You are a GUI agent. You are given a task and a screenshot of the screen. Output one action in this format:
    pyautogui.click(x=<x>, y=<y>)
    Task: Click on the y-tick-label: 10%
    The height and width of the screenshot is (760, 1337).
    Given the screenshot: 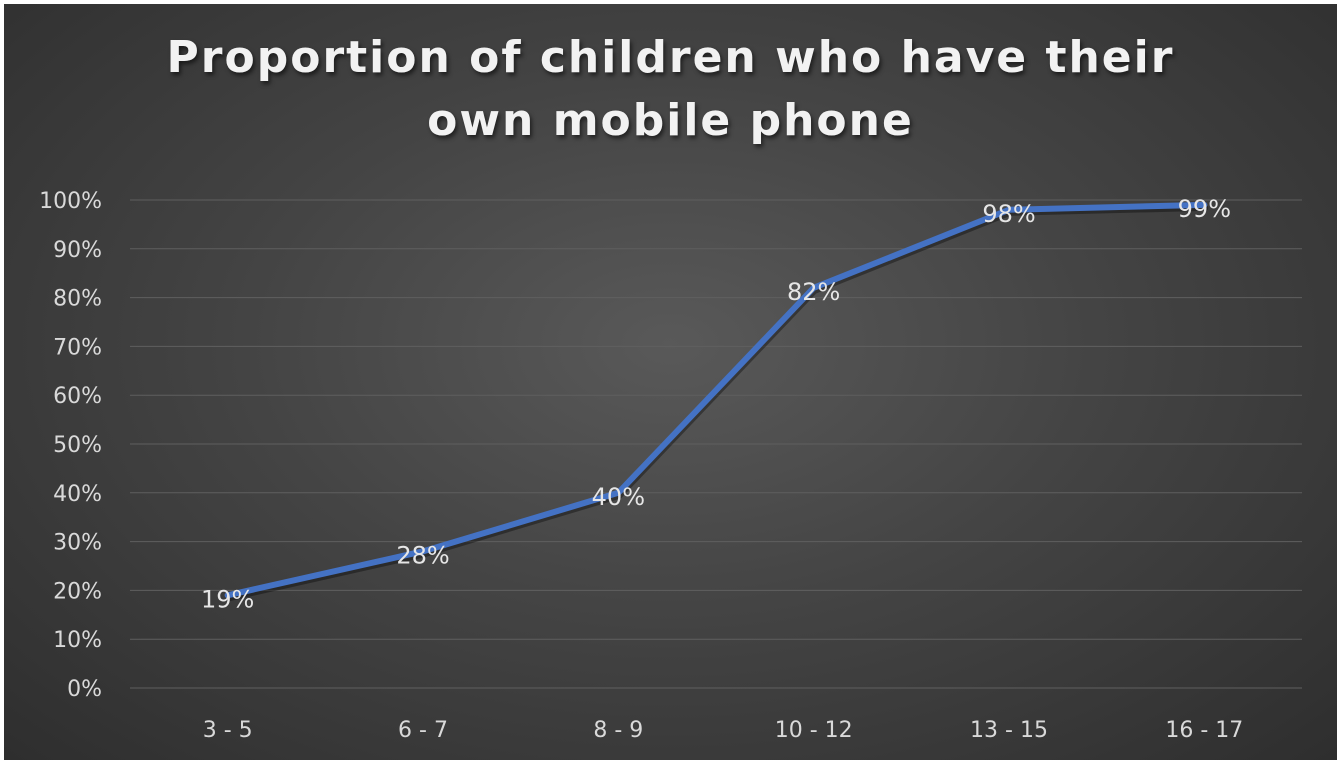 What is the action you would take?
    pyautogui.click(x=77, y=640)
    